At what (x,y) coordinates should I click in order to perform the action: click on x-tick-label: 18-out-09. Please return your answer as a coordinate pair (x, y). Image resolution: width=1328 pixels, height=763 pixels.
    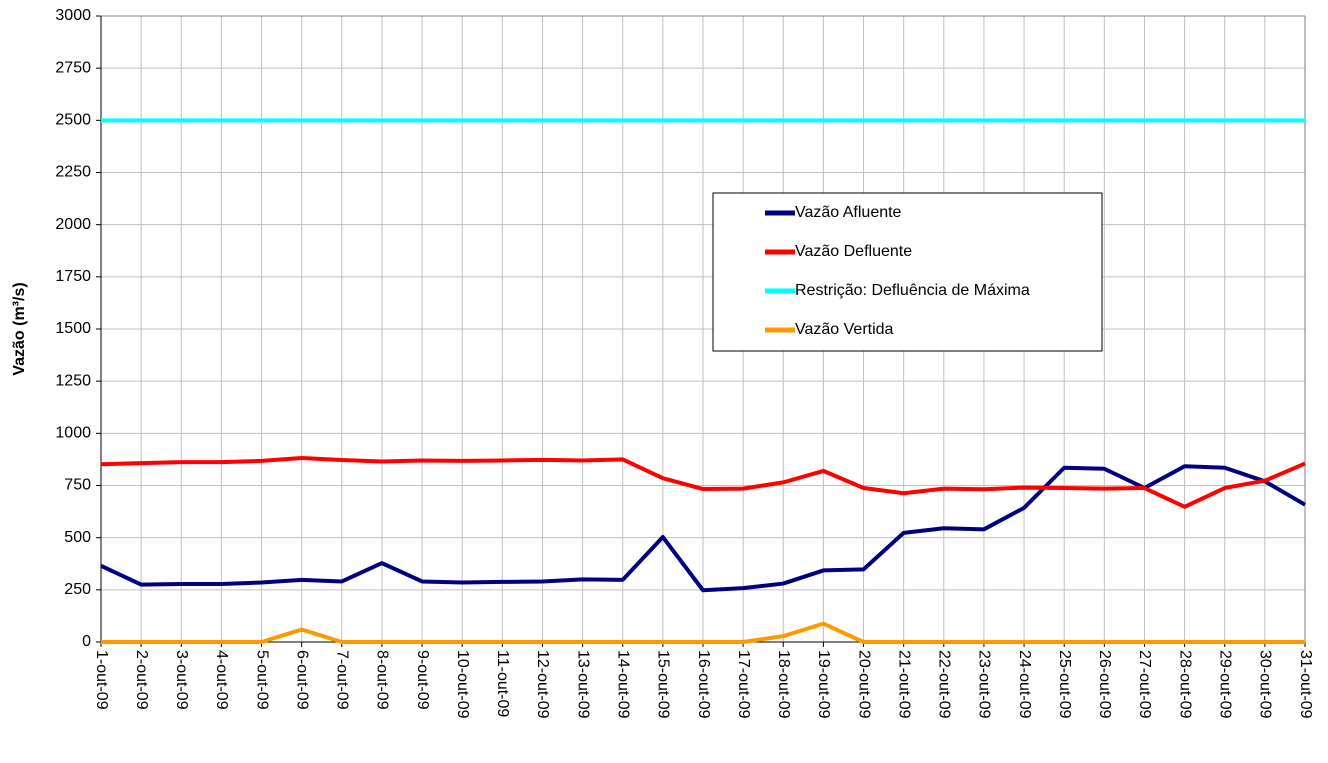
    Looking at the image, I should click on (783, 684).